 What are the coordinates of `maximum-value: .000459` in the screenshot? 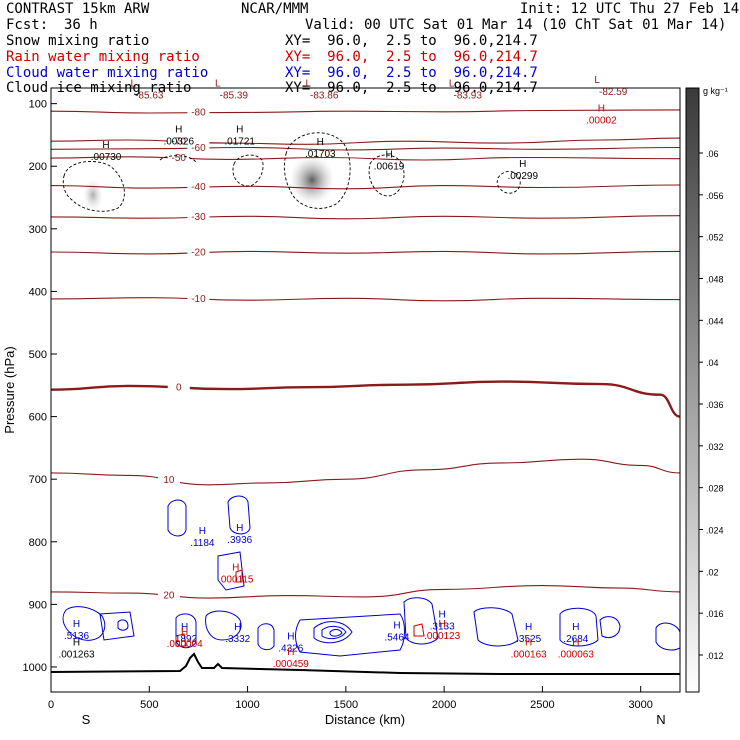 It's located at (291, 664).